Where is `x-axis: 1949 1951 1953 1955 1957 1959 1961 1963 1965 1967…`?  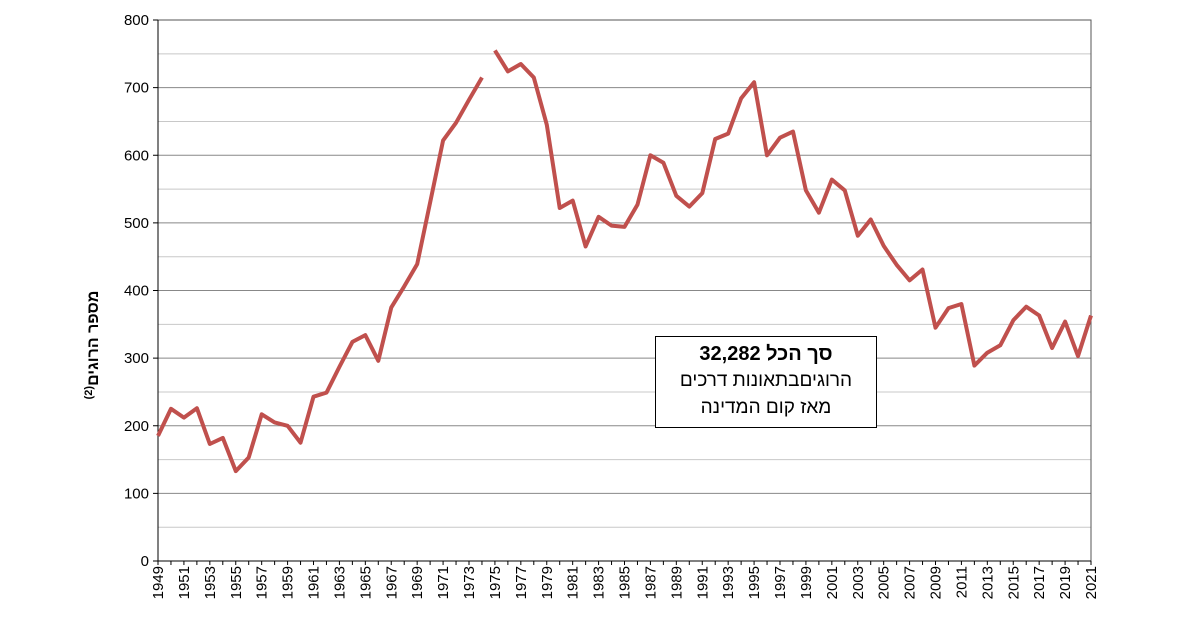 x-axis: 1949 1951 1953 1955 1957 1959 1961 1963 1965 1967… is located at coordinates (625, 579).